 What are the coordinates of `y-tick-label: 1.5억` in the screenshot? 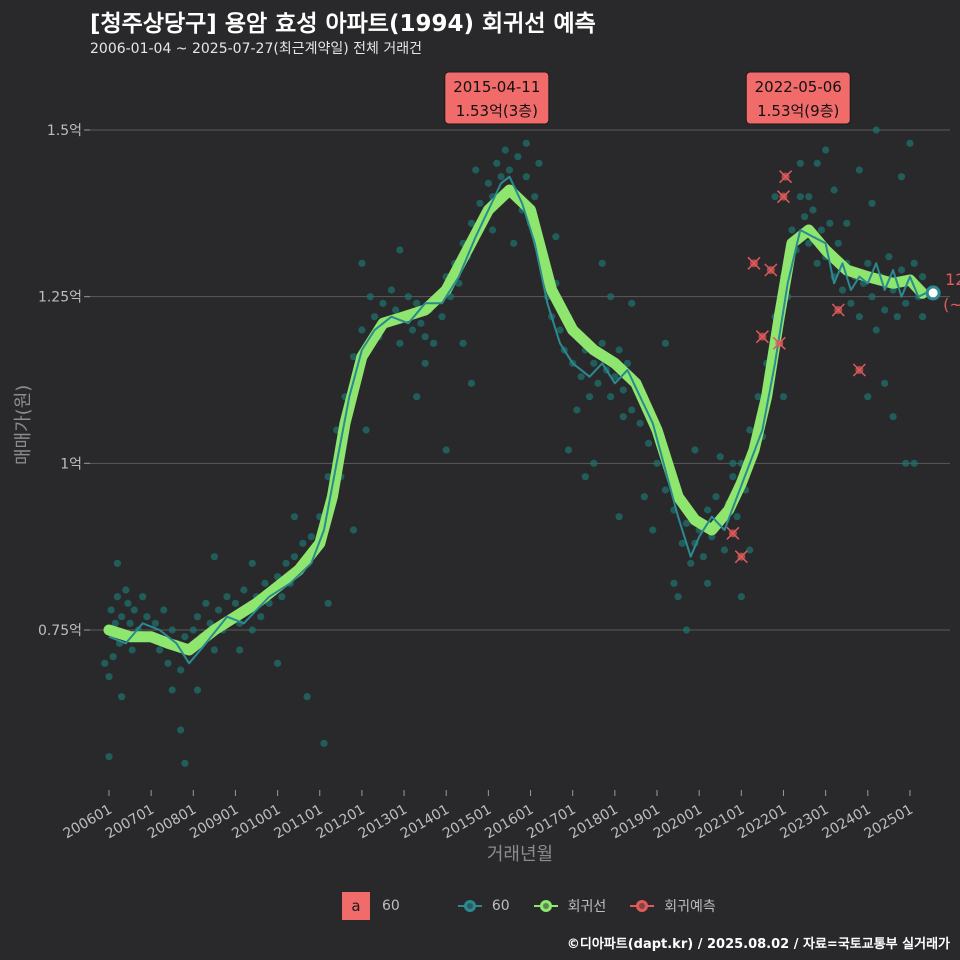 It's located at (64, 131).